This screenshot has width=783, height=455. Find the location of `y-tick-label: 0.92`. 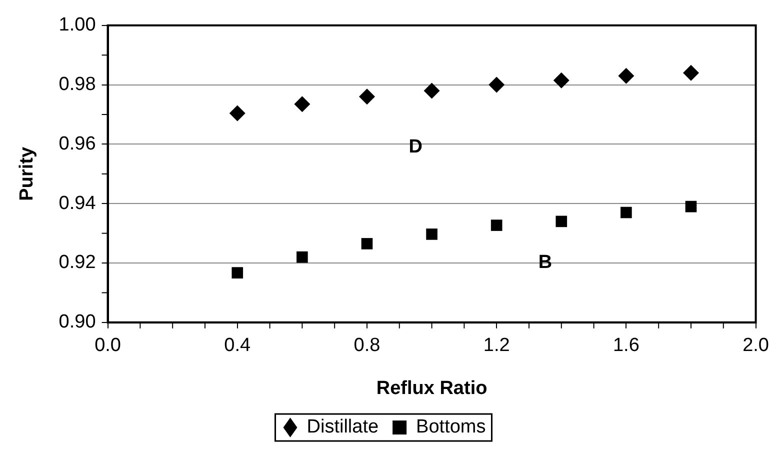

y-tick-label: 0.92 is located at coordinates (77, 263).